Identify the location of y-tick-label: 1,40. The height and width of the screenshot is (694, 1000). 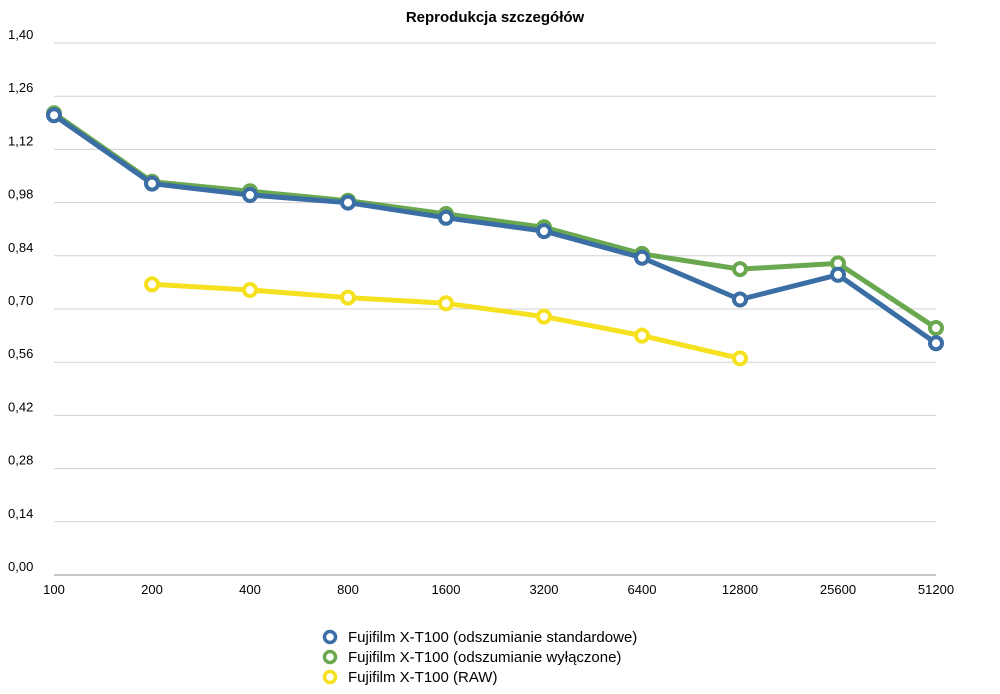
(20, 34).